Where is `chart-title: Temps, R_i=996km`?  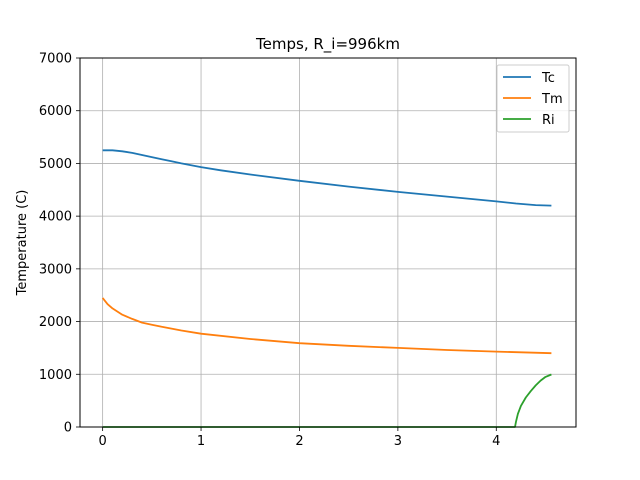
chart-title: Temps, R_i=996km is located at coordinates (327, 44).